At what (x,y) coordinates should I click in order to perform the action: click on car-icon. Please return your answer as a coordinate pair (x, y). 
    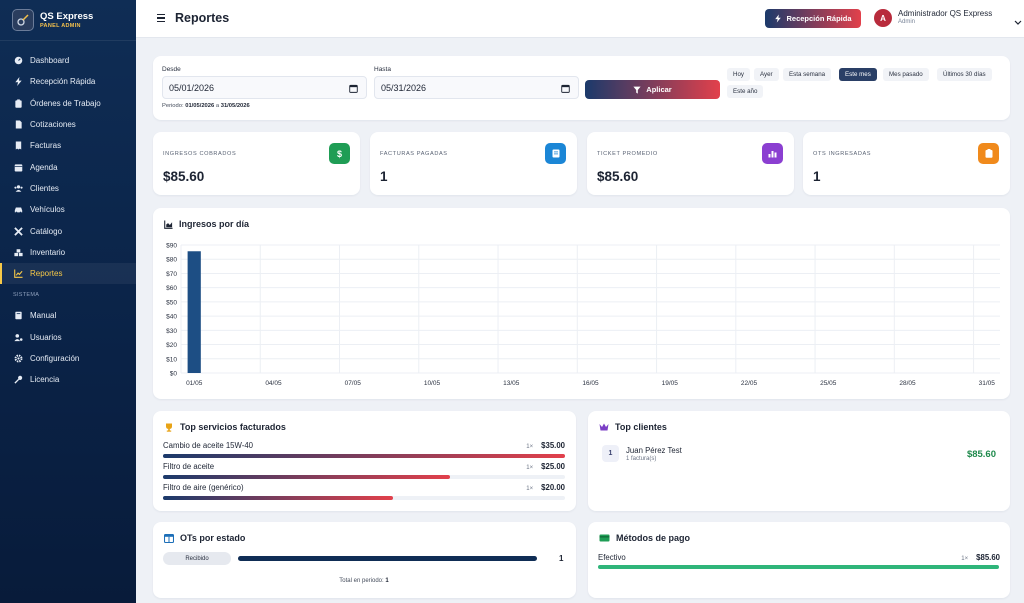
    Looking at the image, I should click on (18, 209).